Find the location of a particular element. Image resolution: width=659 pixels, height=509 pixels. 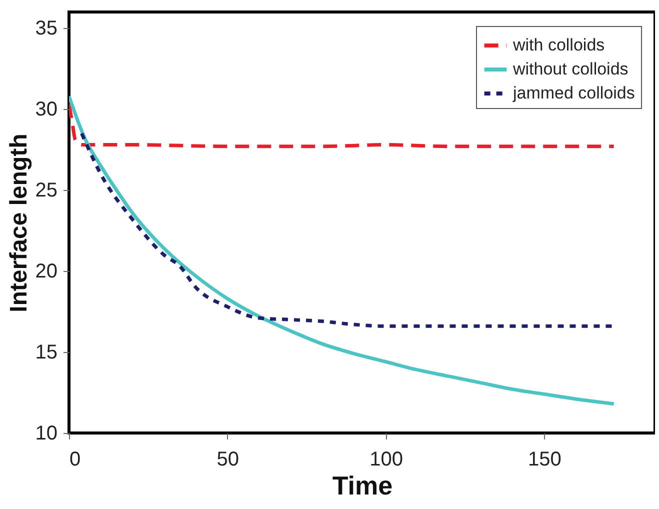

x-tick-label: 150 is located at coordinates (545, 459).